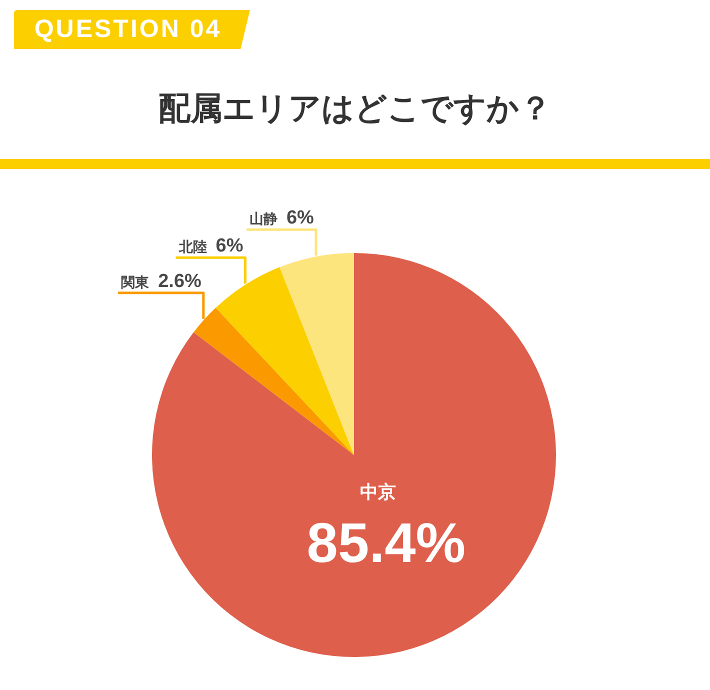 The image size is (710, 690). What do you see at coordinates (264, 218) in the screenshot?
I see `slice-label: 山静` at bounding box center [264, 218].